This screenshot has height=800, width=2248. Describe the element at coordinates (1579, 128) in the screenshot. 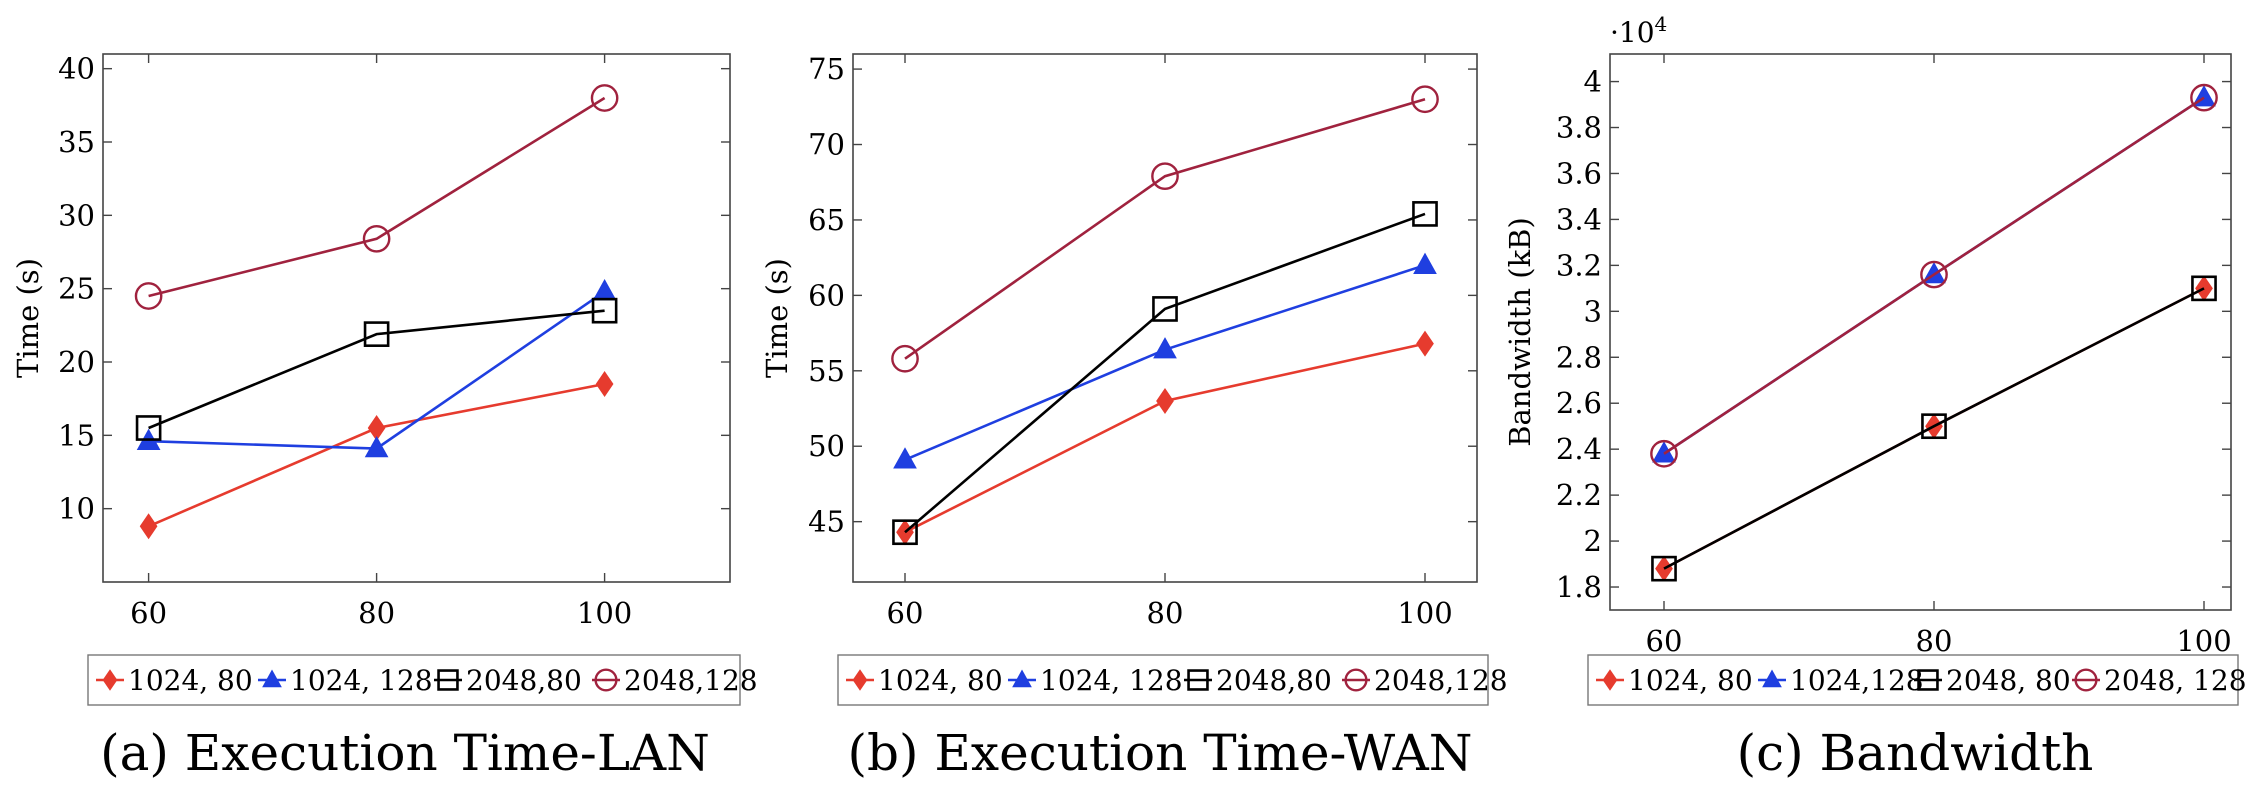

I see `y-tick-label: 3.8` at that location.